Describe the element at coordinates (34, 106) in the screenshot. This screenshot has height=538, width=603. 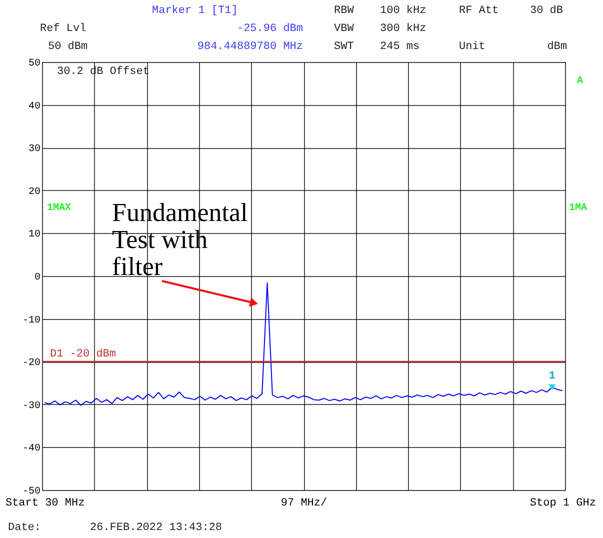
I see `y-tick-label: 40` at that location.